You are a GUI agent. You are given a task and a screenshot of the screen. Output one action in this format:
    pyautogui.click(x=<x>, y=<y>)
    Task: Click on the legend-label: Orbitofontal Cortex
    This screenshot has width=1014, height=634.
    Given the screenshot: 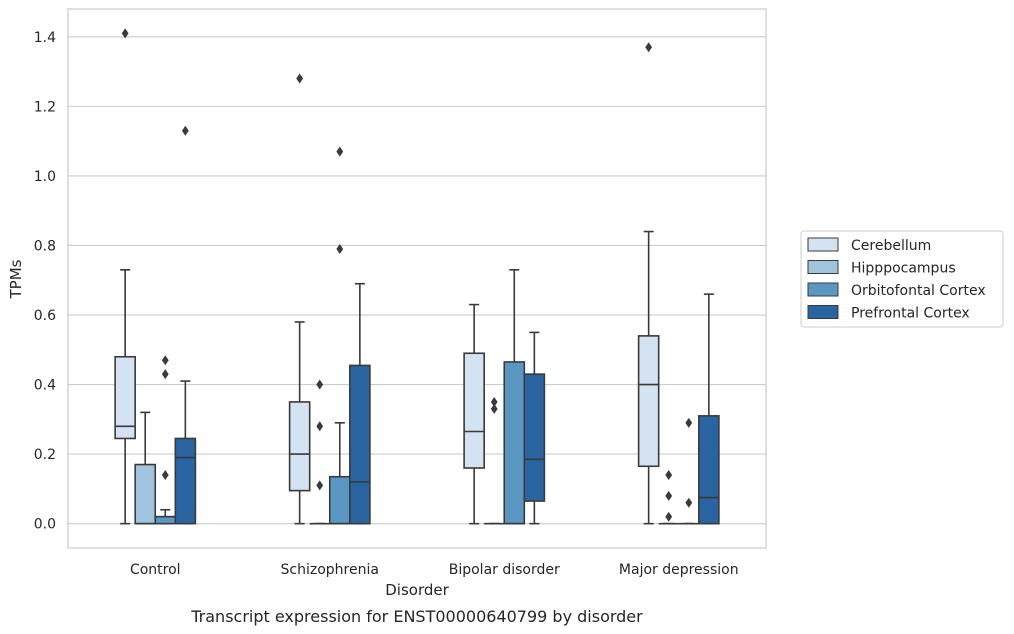 What is the action you would take?
    pyautogui.click(x=918, y=291)
    